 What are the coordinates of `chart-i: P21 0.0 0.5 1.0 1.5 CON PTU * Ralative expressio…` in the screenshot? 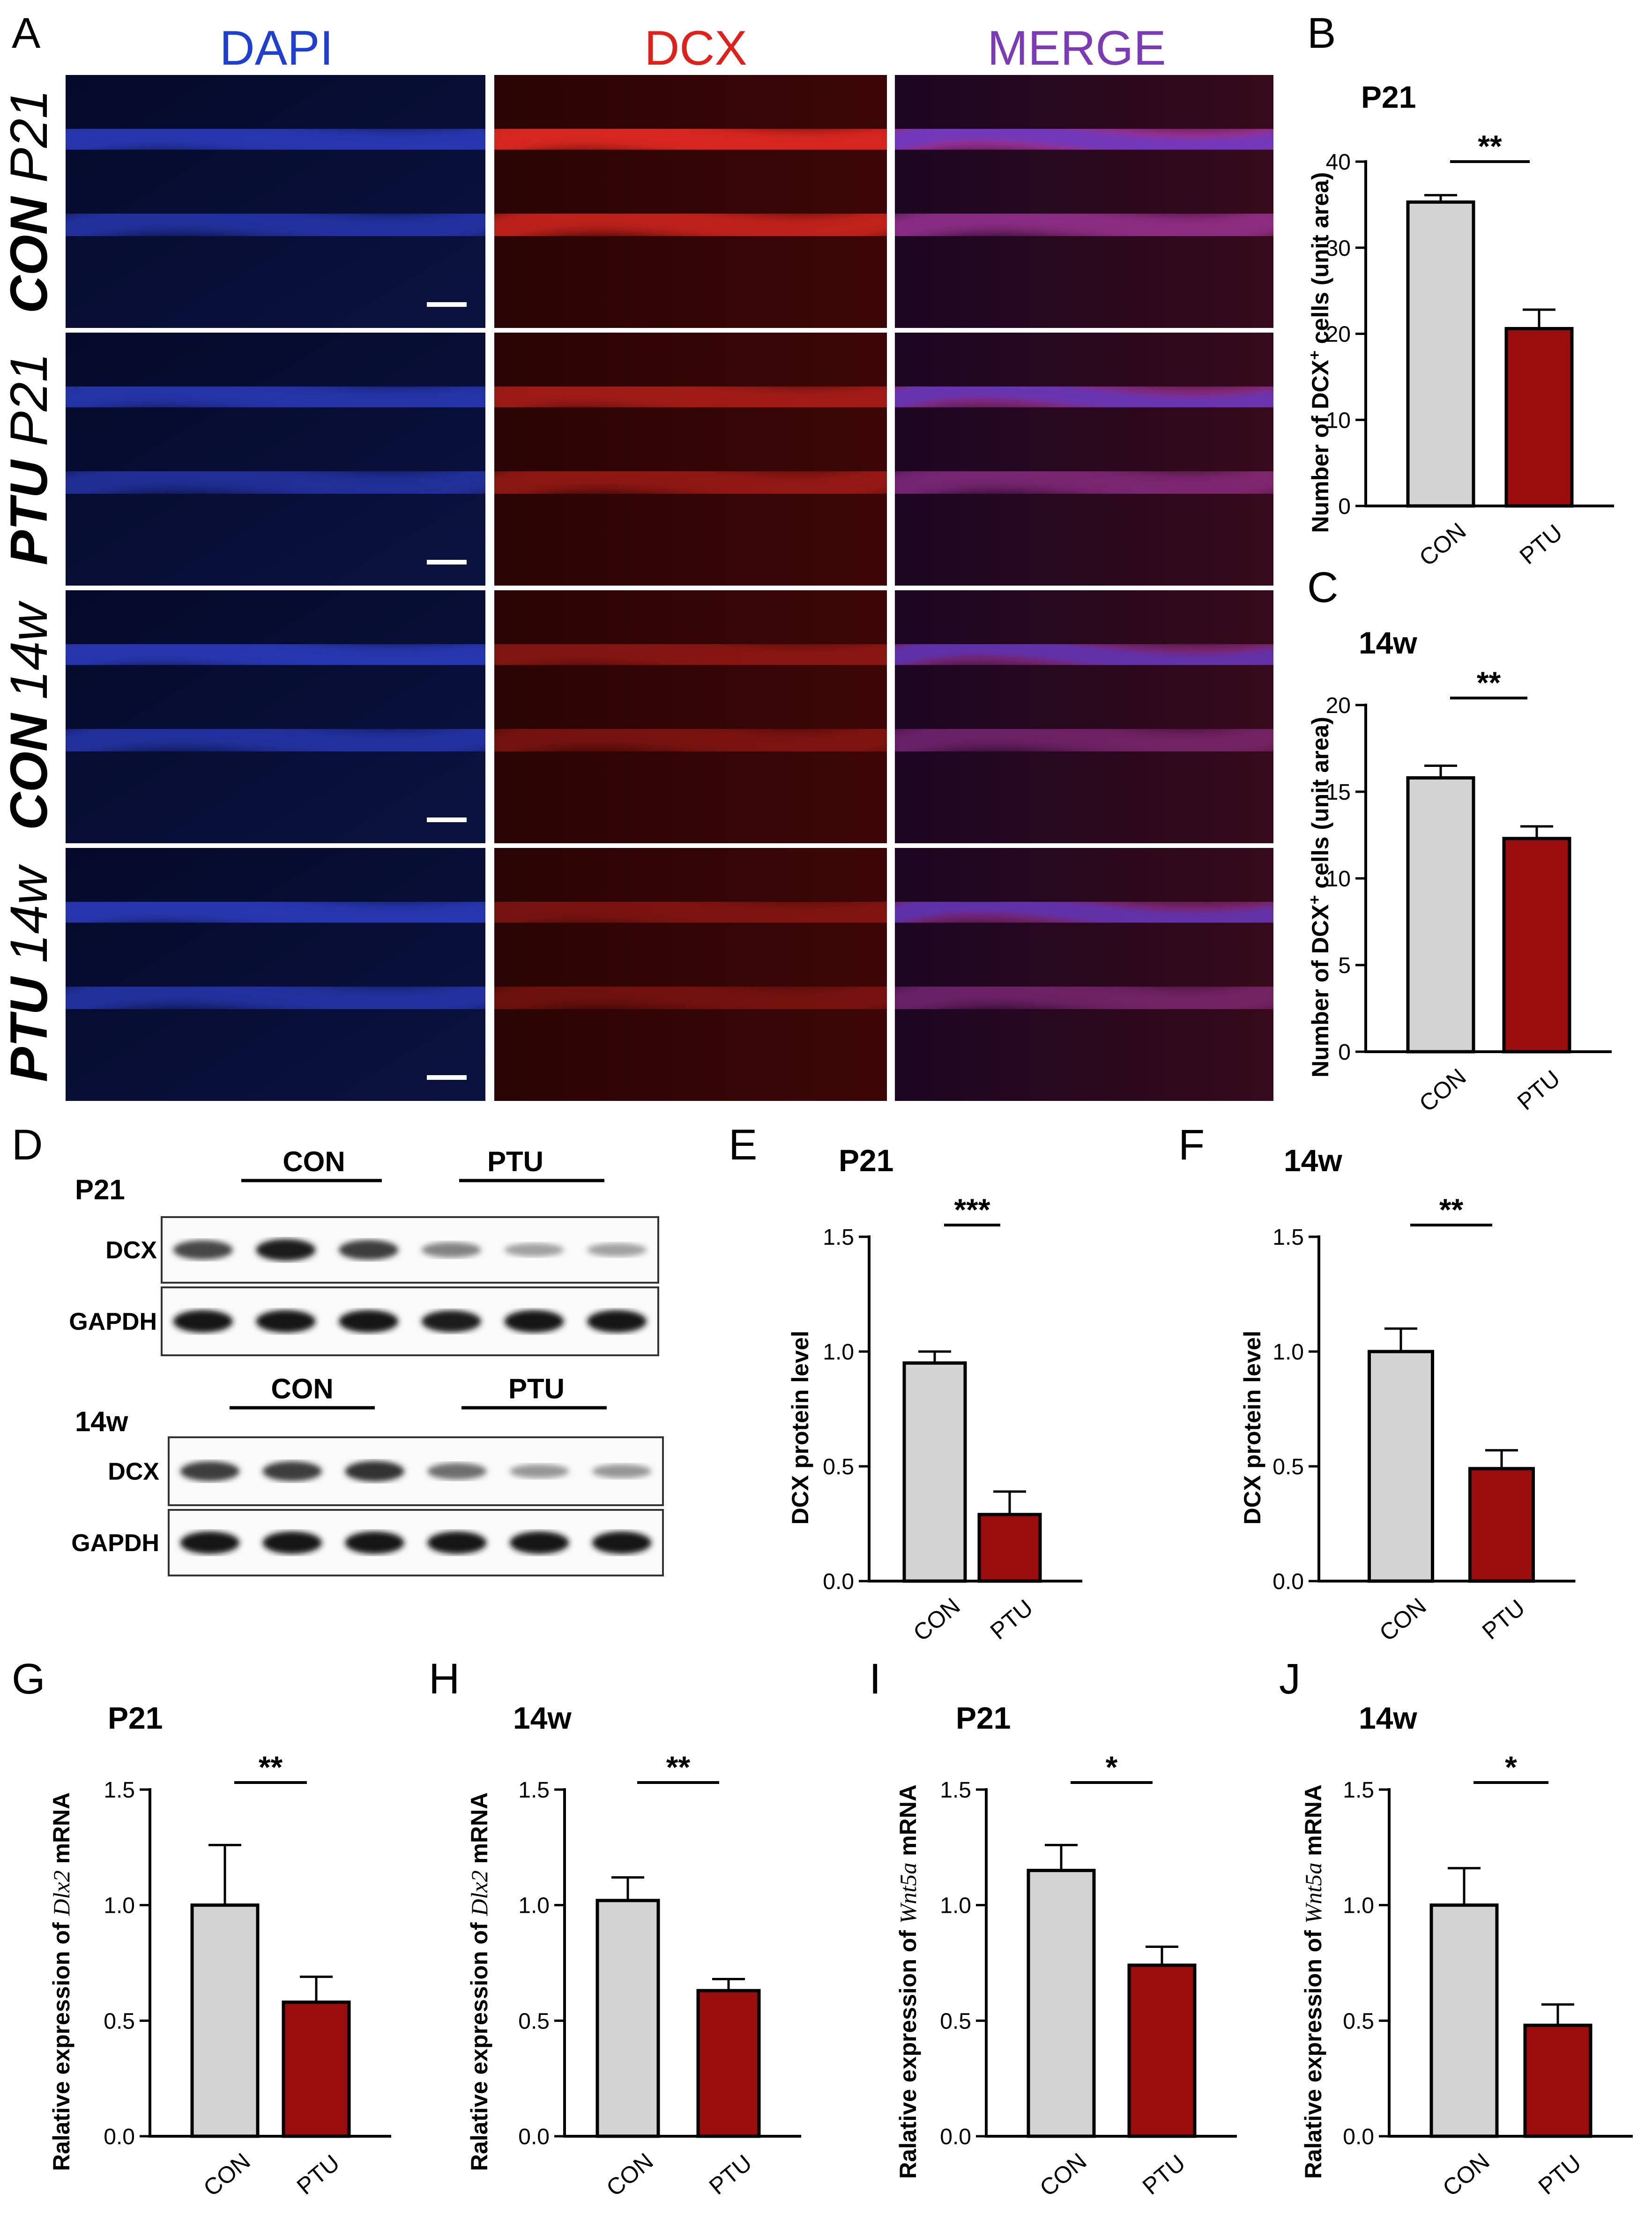 It's located at (1066, 1951).